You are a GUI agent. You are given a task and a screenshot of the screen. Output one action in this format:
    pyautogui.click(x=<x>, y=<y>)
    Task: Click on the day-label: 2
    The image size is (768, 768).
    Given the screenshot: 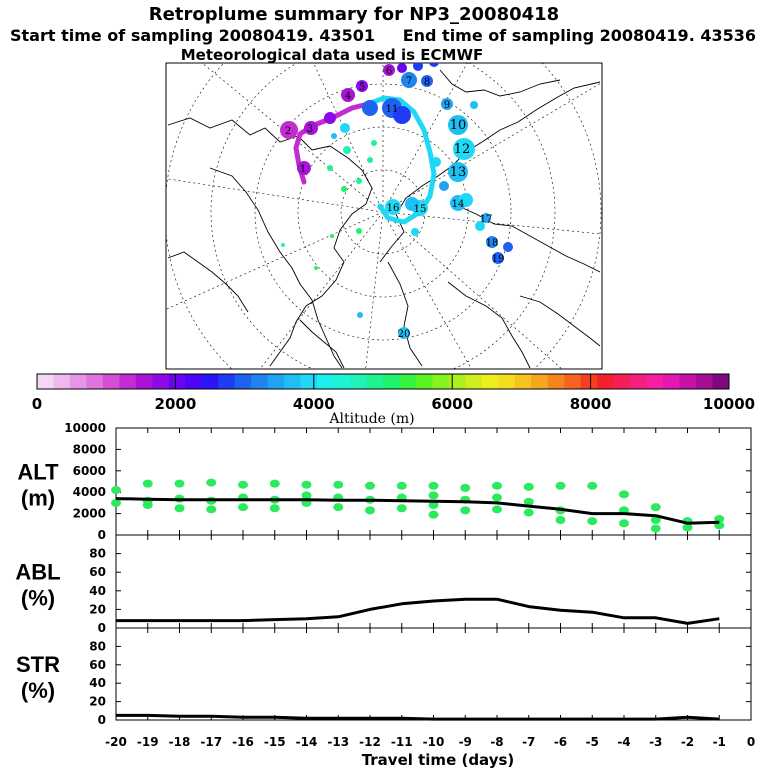 What is the action you would take?
    pyautogui.click(x=288, y=131)
    